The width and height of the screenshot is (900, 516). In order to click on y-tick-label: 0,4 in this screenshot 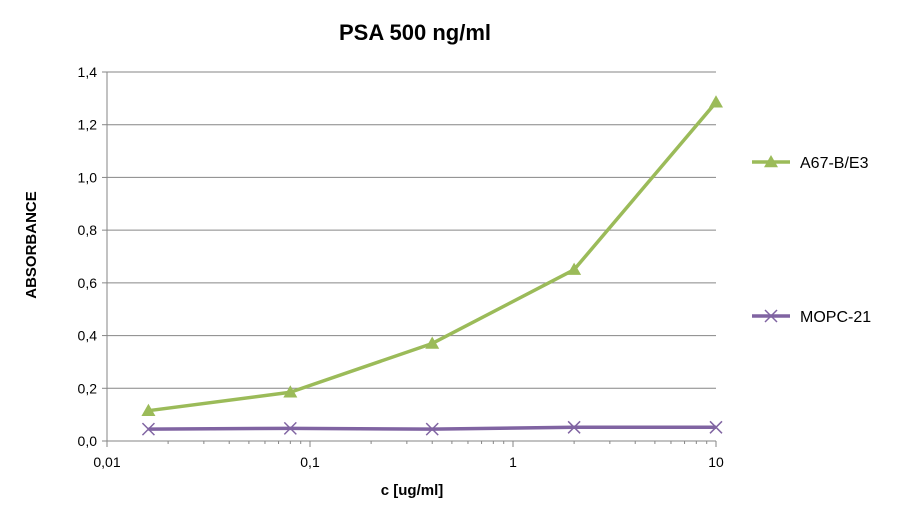, I will do `click(88, 336)`.